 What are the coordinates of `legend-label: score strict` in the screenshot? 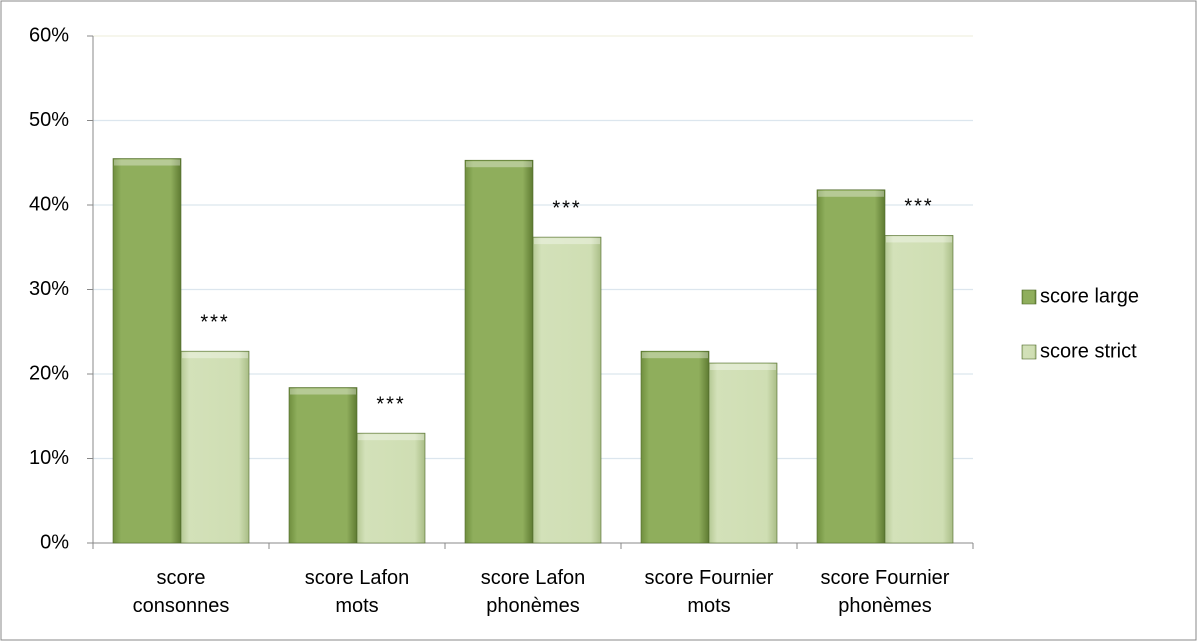 It's located at (1088, 351).